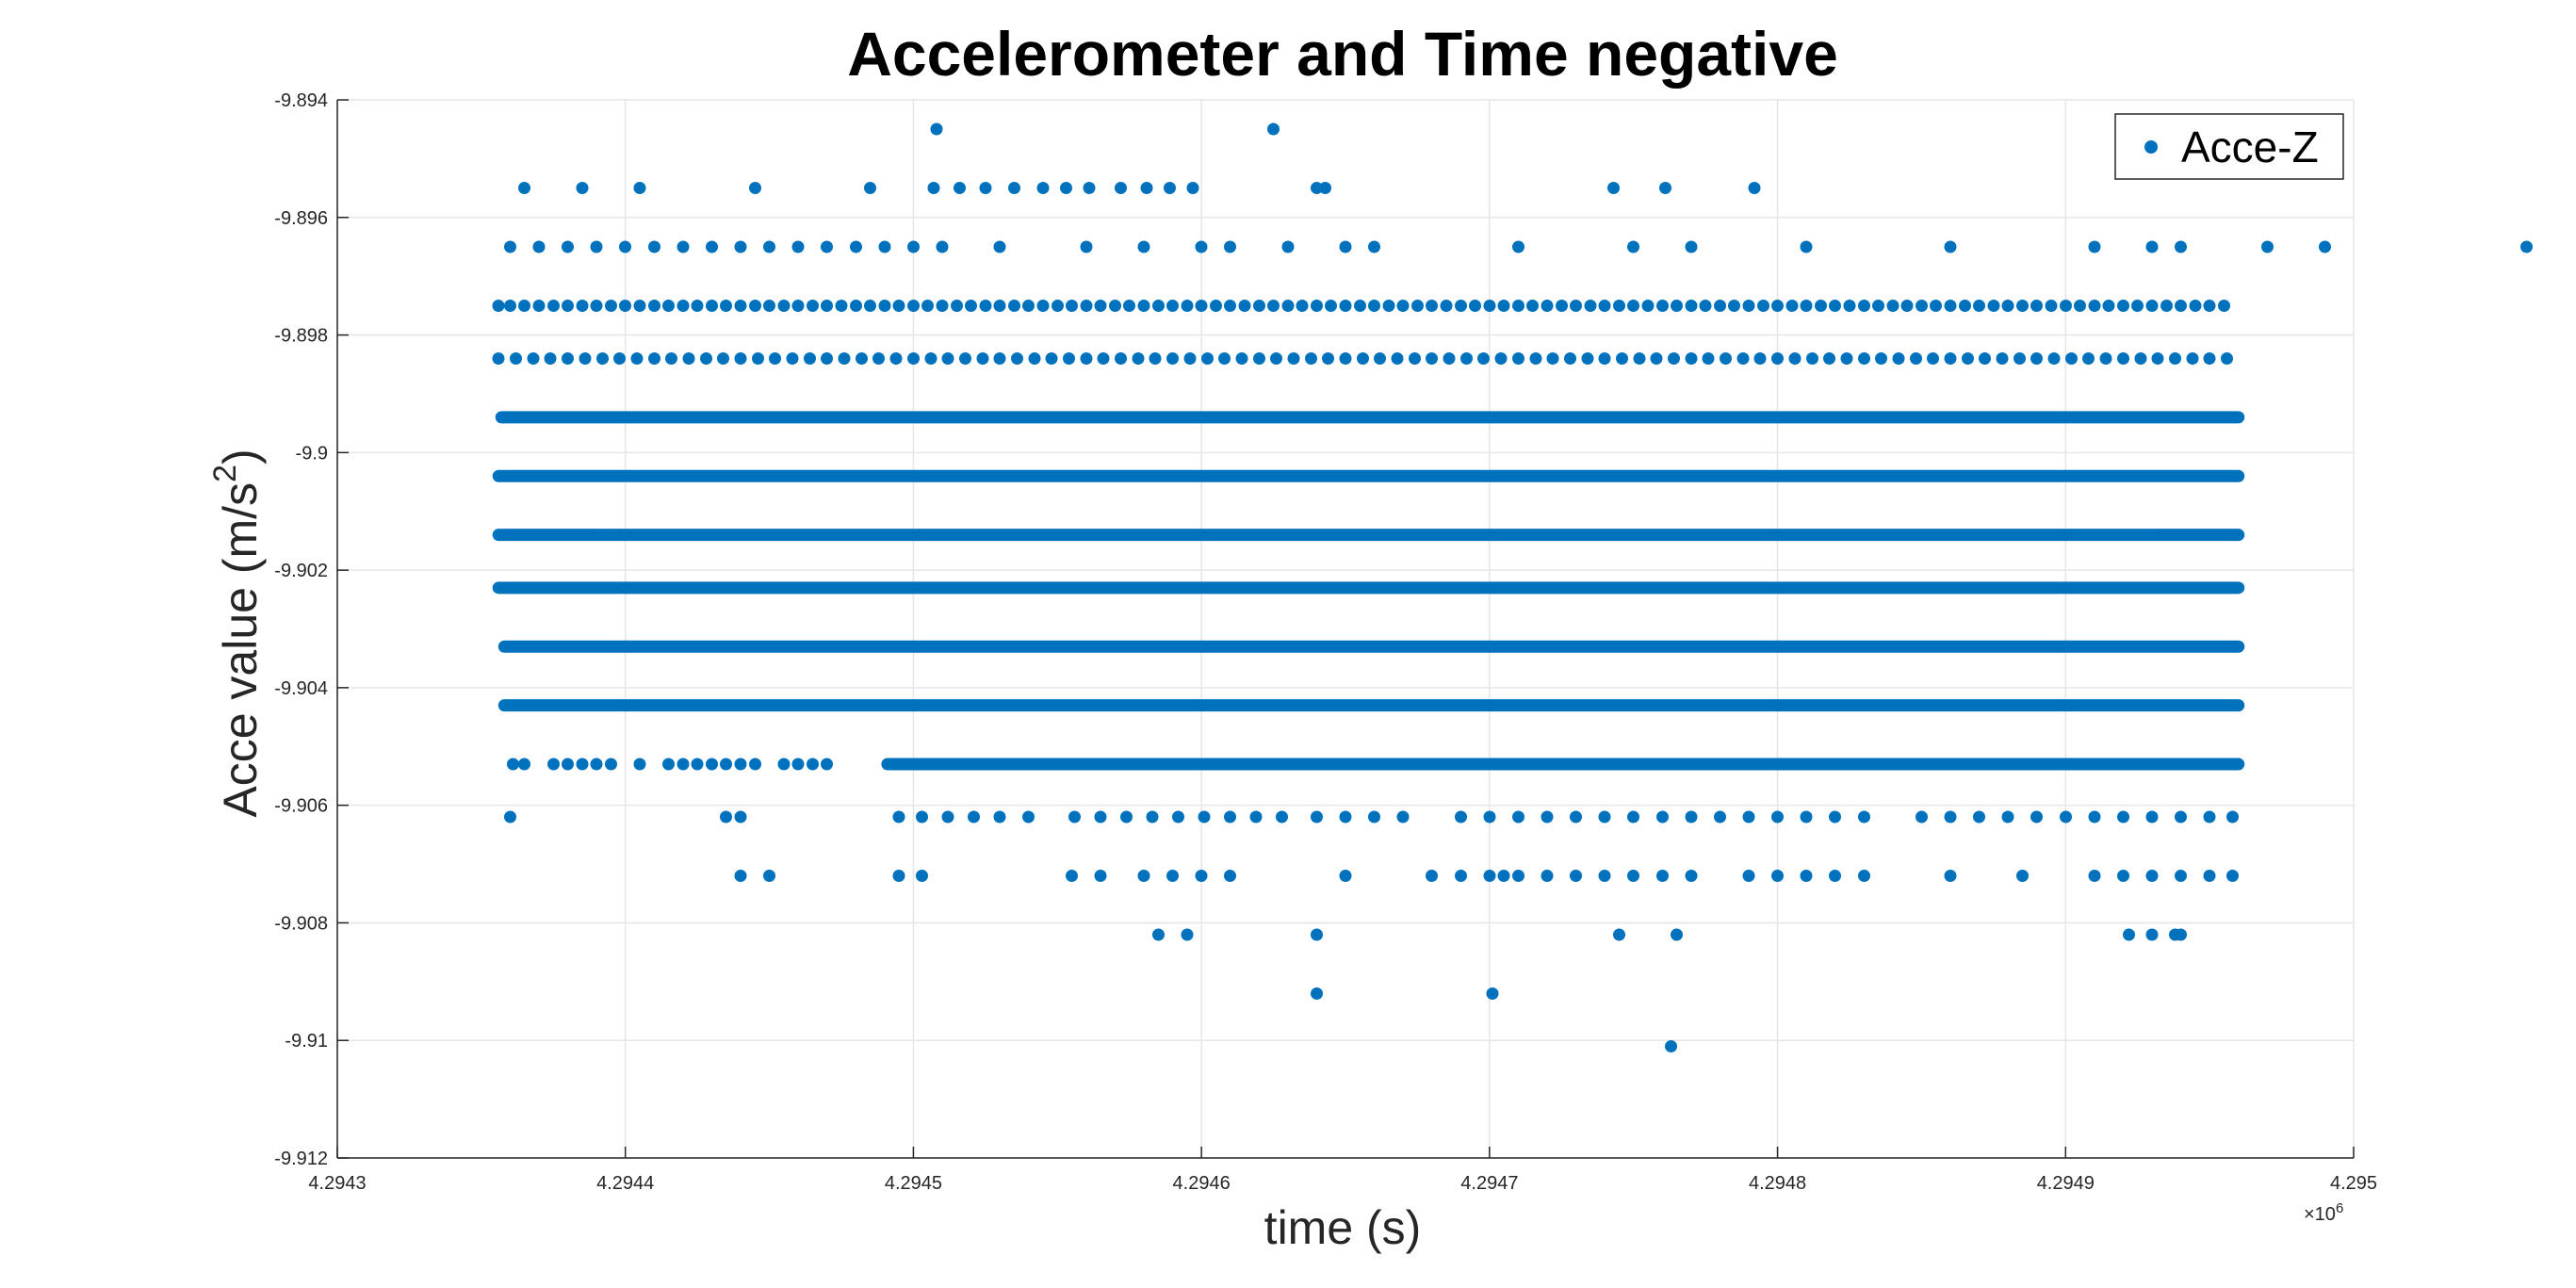 This screenshot has width=2576, height=1288. Describe the element at coordinates (2339, 1208) in the screenshot. I see `x-exponent-superscript: 6` at that location.